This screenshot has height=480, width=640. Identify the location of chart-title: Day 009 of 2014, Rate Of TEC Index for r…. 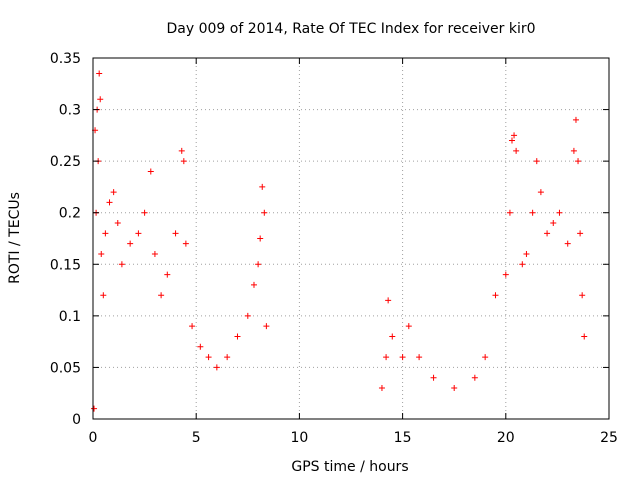
(350, 29).